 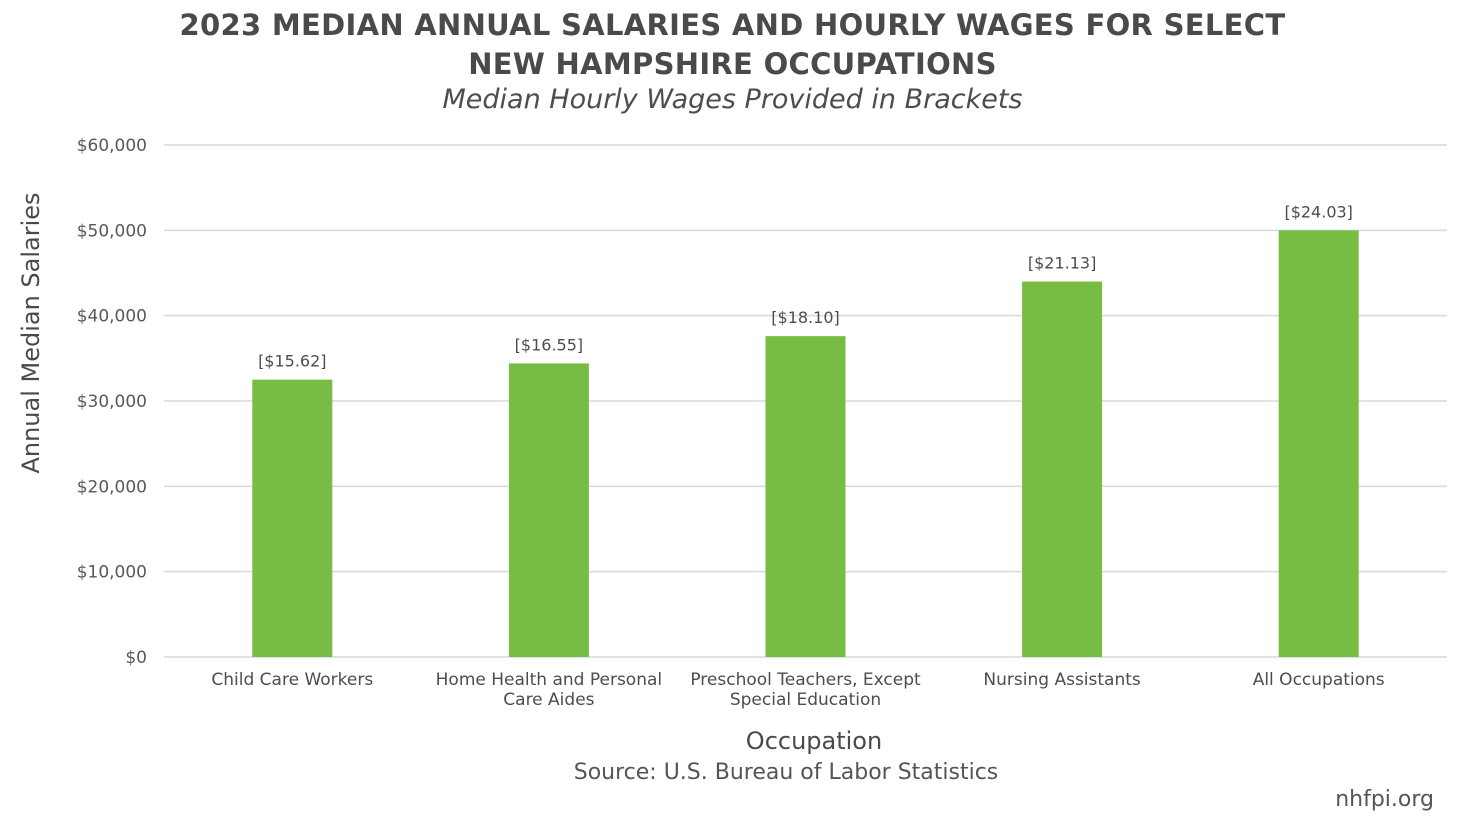 I want to click on chart-subtitle: Median Hourly Wages Provided in Brackets, so click(x=732, y=99).